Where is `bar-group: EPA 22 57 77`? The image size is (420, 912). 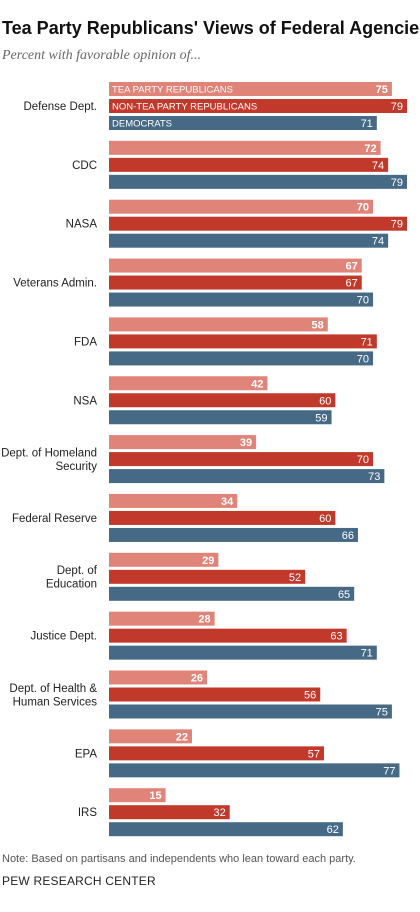 bar-group: EPA 22 57 77 is located at coordinates (237, 753).